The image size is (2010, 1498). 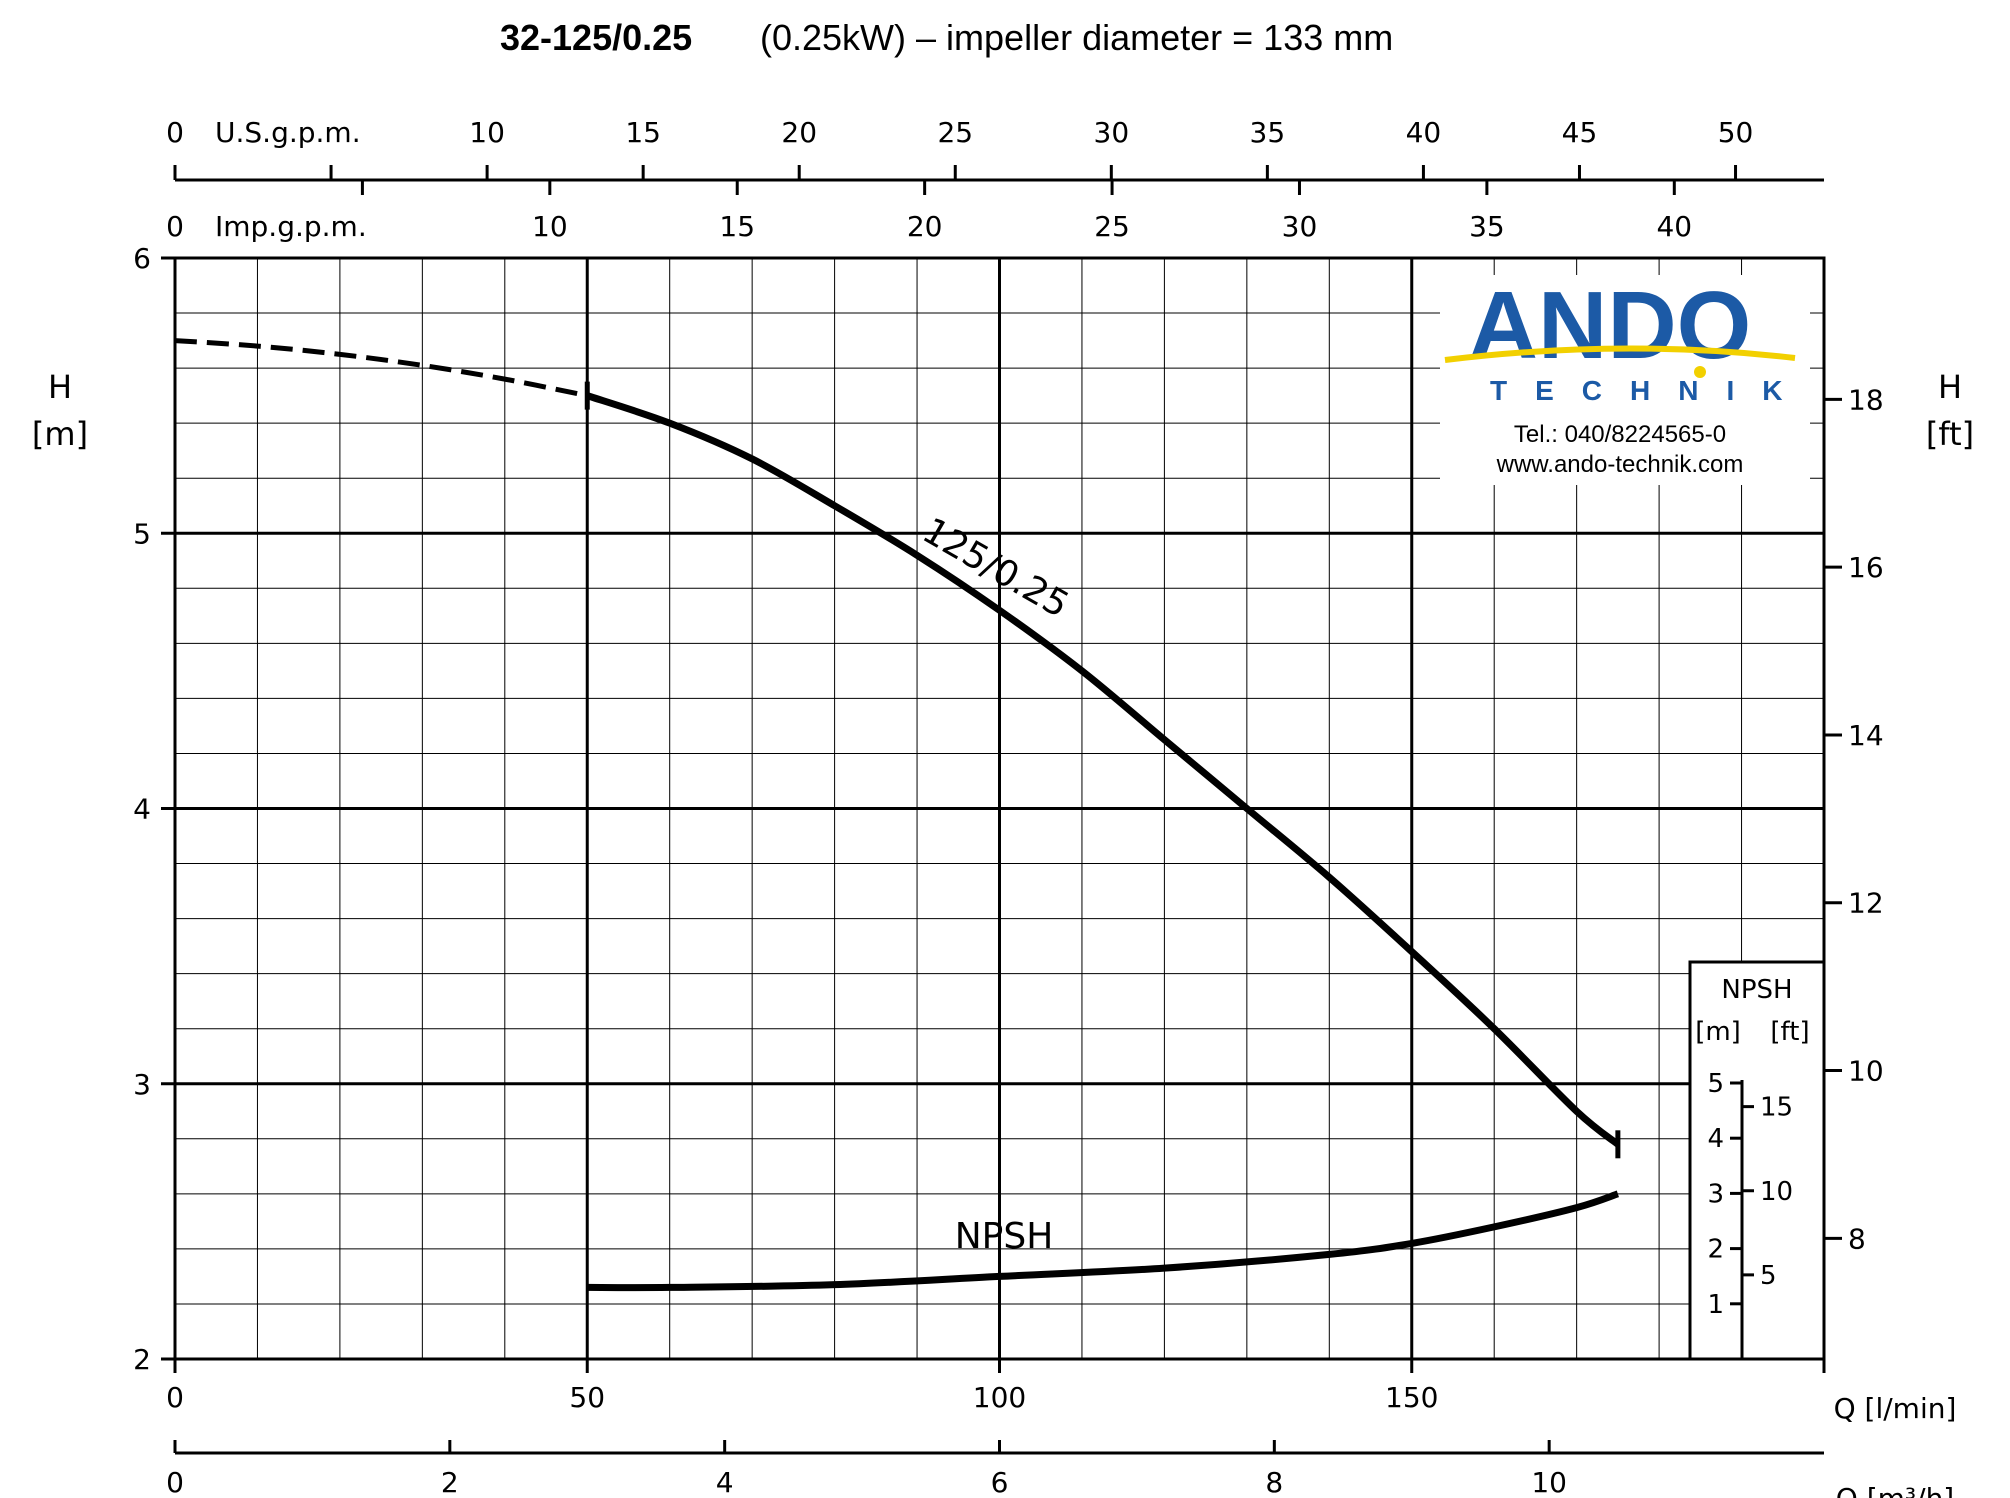 What do you see at coordinates (925, 226) in the screenshot?
I see `impgpm-axis-tick-label: 20` at bounding box center [925, 226].